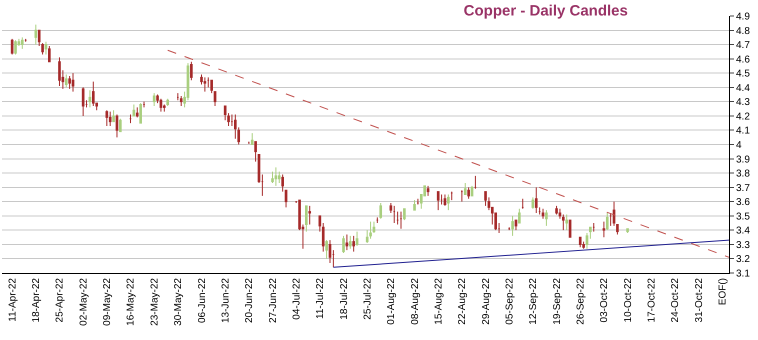  Describe the element at coordinates (743, 202) in the screenshot. I see `y-tick-label: 3.6` at that location.